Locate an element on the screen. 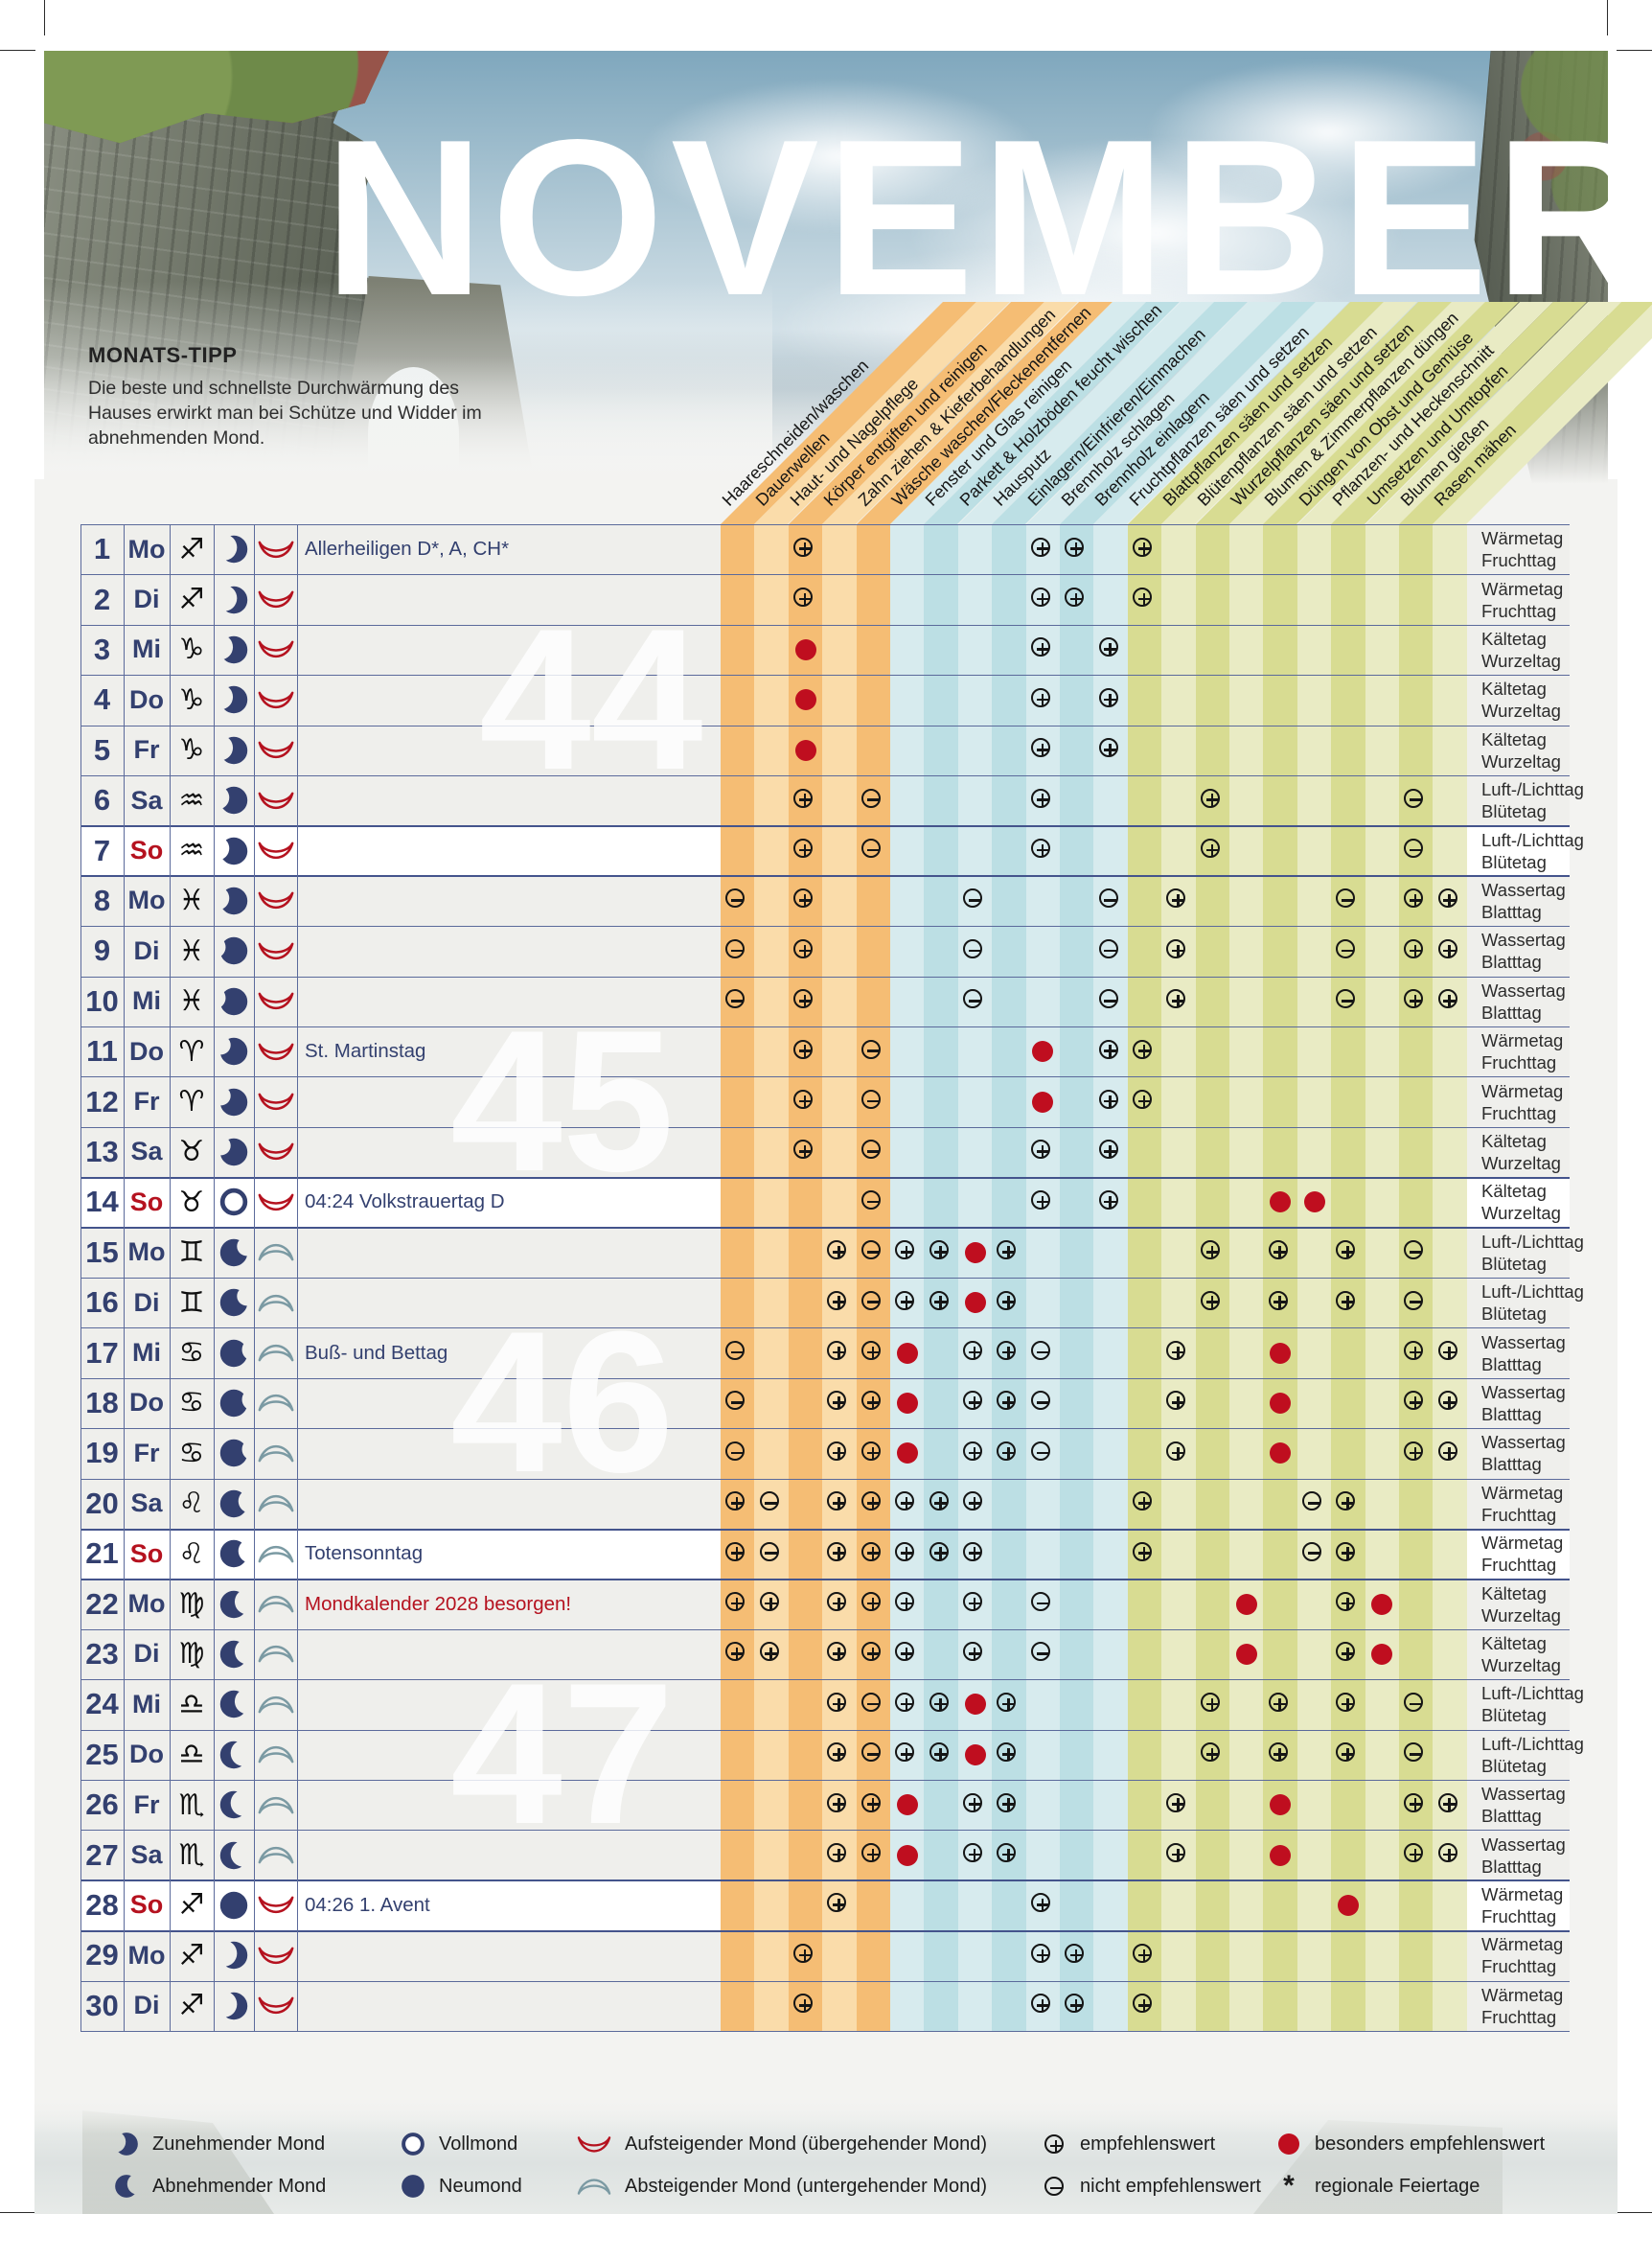 Image resolution: width=1652 pixels, height=2260 pixels. not-recommended-mark-dauerwellen is located at coordinates (771, 1503).